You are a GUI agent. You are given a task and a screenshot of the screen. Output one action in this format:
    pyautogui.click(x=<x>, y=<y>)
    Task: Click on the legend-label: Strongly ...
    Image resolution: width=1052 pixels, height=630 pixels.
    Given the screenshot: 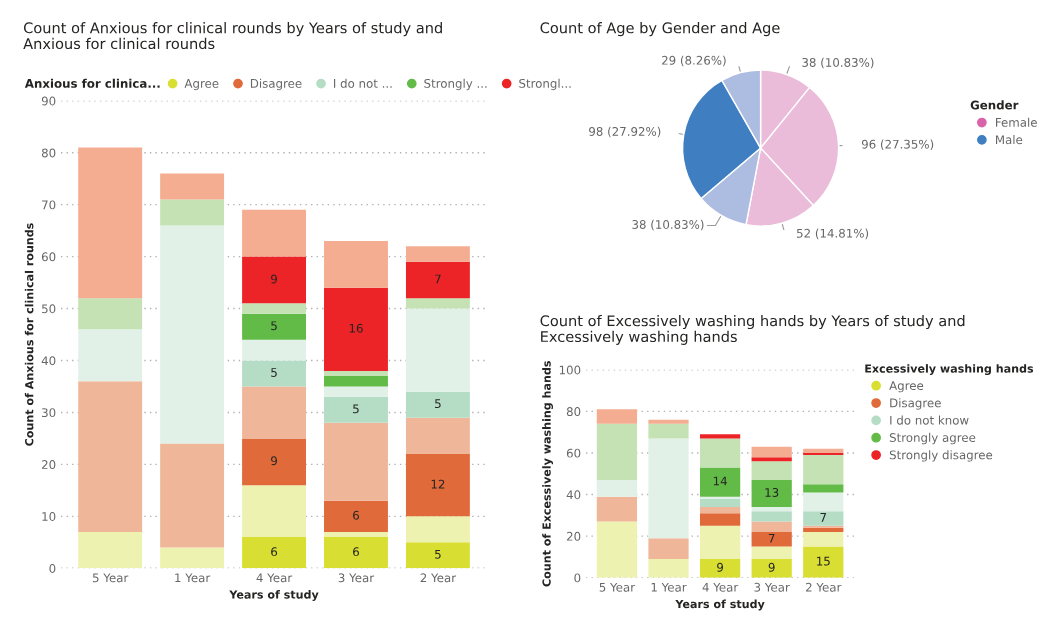 What is the action you would take?
    pyautogui.click(x=455, y=84)
    